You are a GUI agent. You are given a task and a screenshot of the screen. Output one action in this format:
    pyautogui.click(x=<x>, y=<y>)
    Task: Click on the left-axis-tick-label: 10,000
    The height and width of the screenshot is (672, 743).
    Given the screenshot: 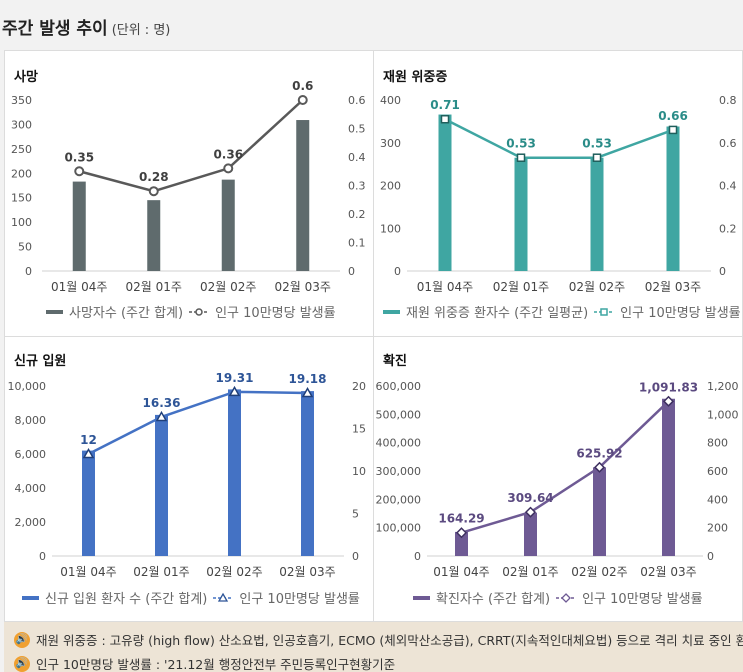 What is the action you would take?
    pyautogui.click(x=27, y=386)
    